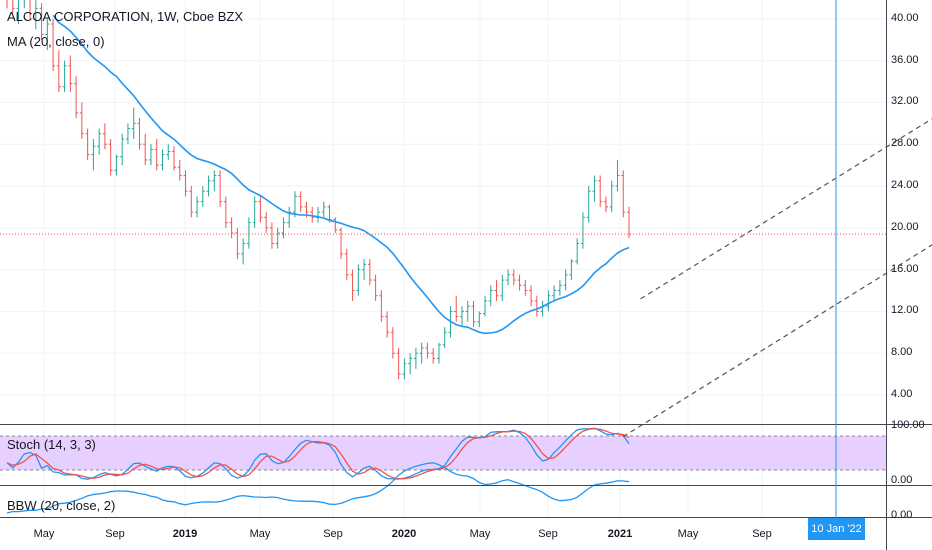  I want to click on price-tick-label: 20.00, so click(905, 226).